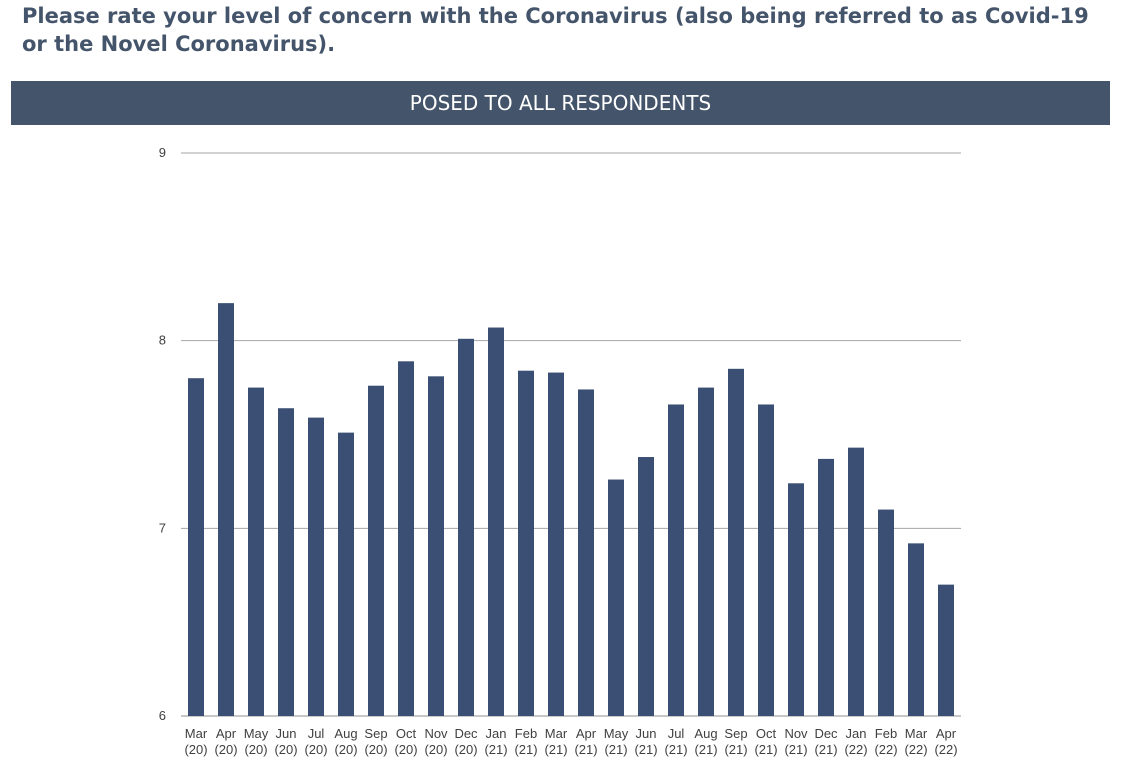 This screenshot has height=775, width=1121. Describe the element at coordinates (735, 741) in the screenshot. I see `x-tick-label: Sep (21)` at that location.